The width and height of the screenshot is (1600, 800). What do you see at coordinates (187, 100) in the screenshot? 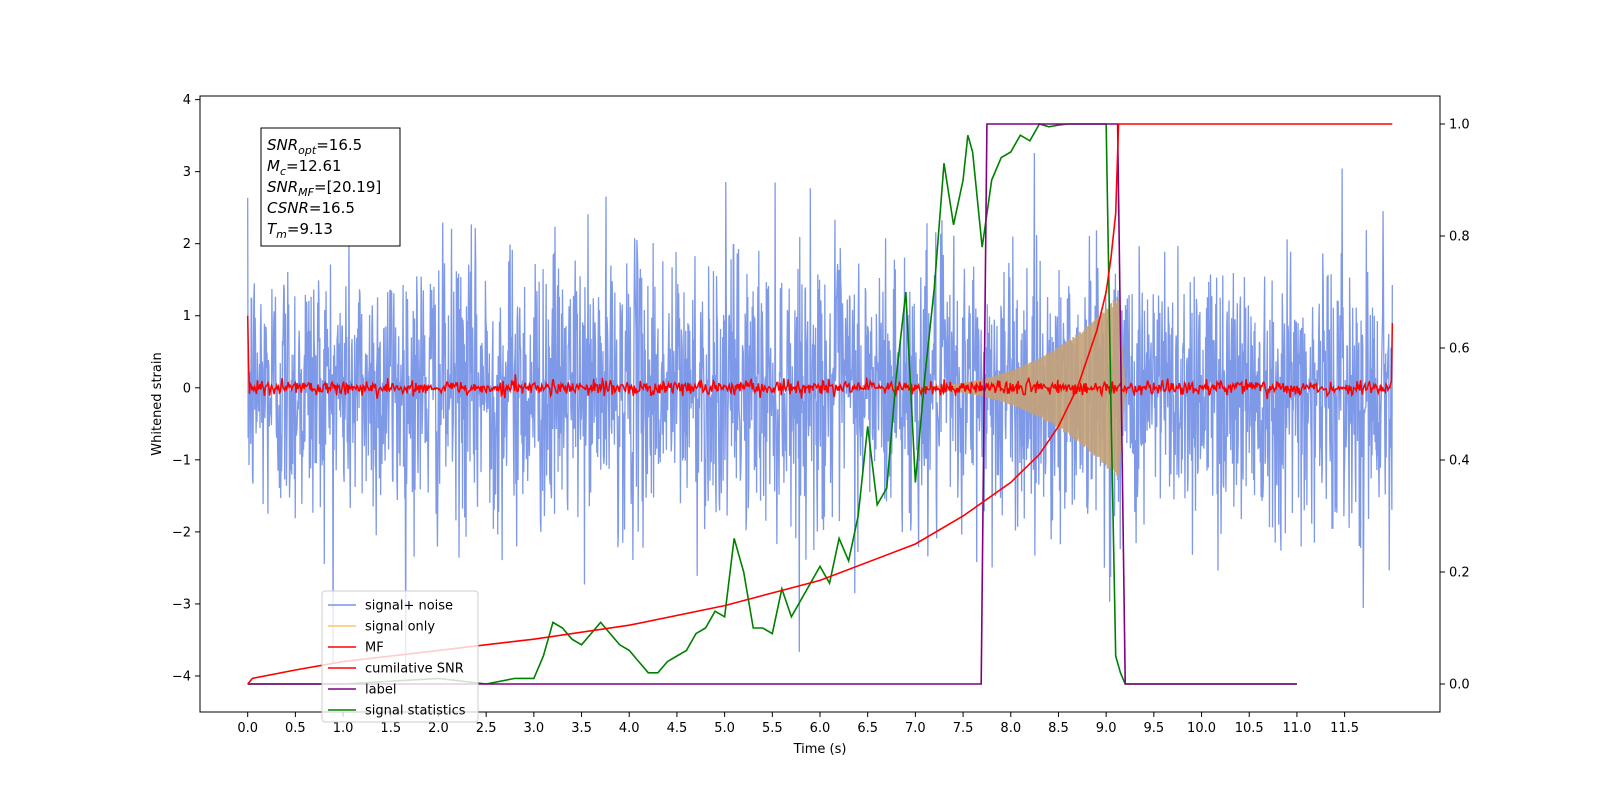
I see `y-tick-label: 4` at bounding box center [187, 100].